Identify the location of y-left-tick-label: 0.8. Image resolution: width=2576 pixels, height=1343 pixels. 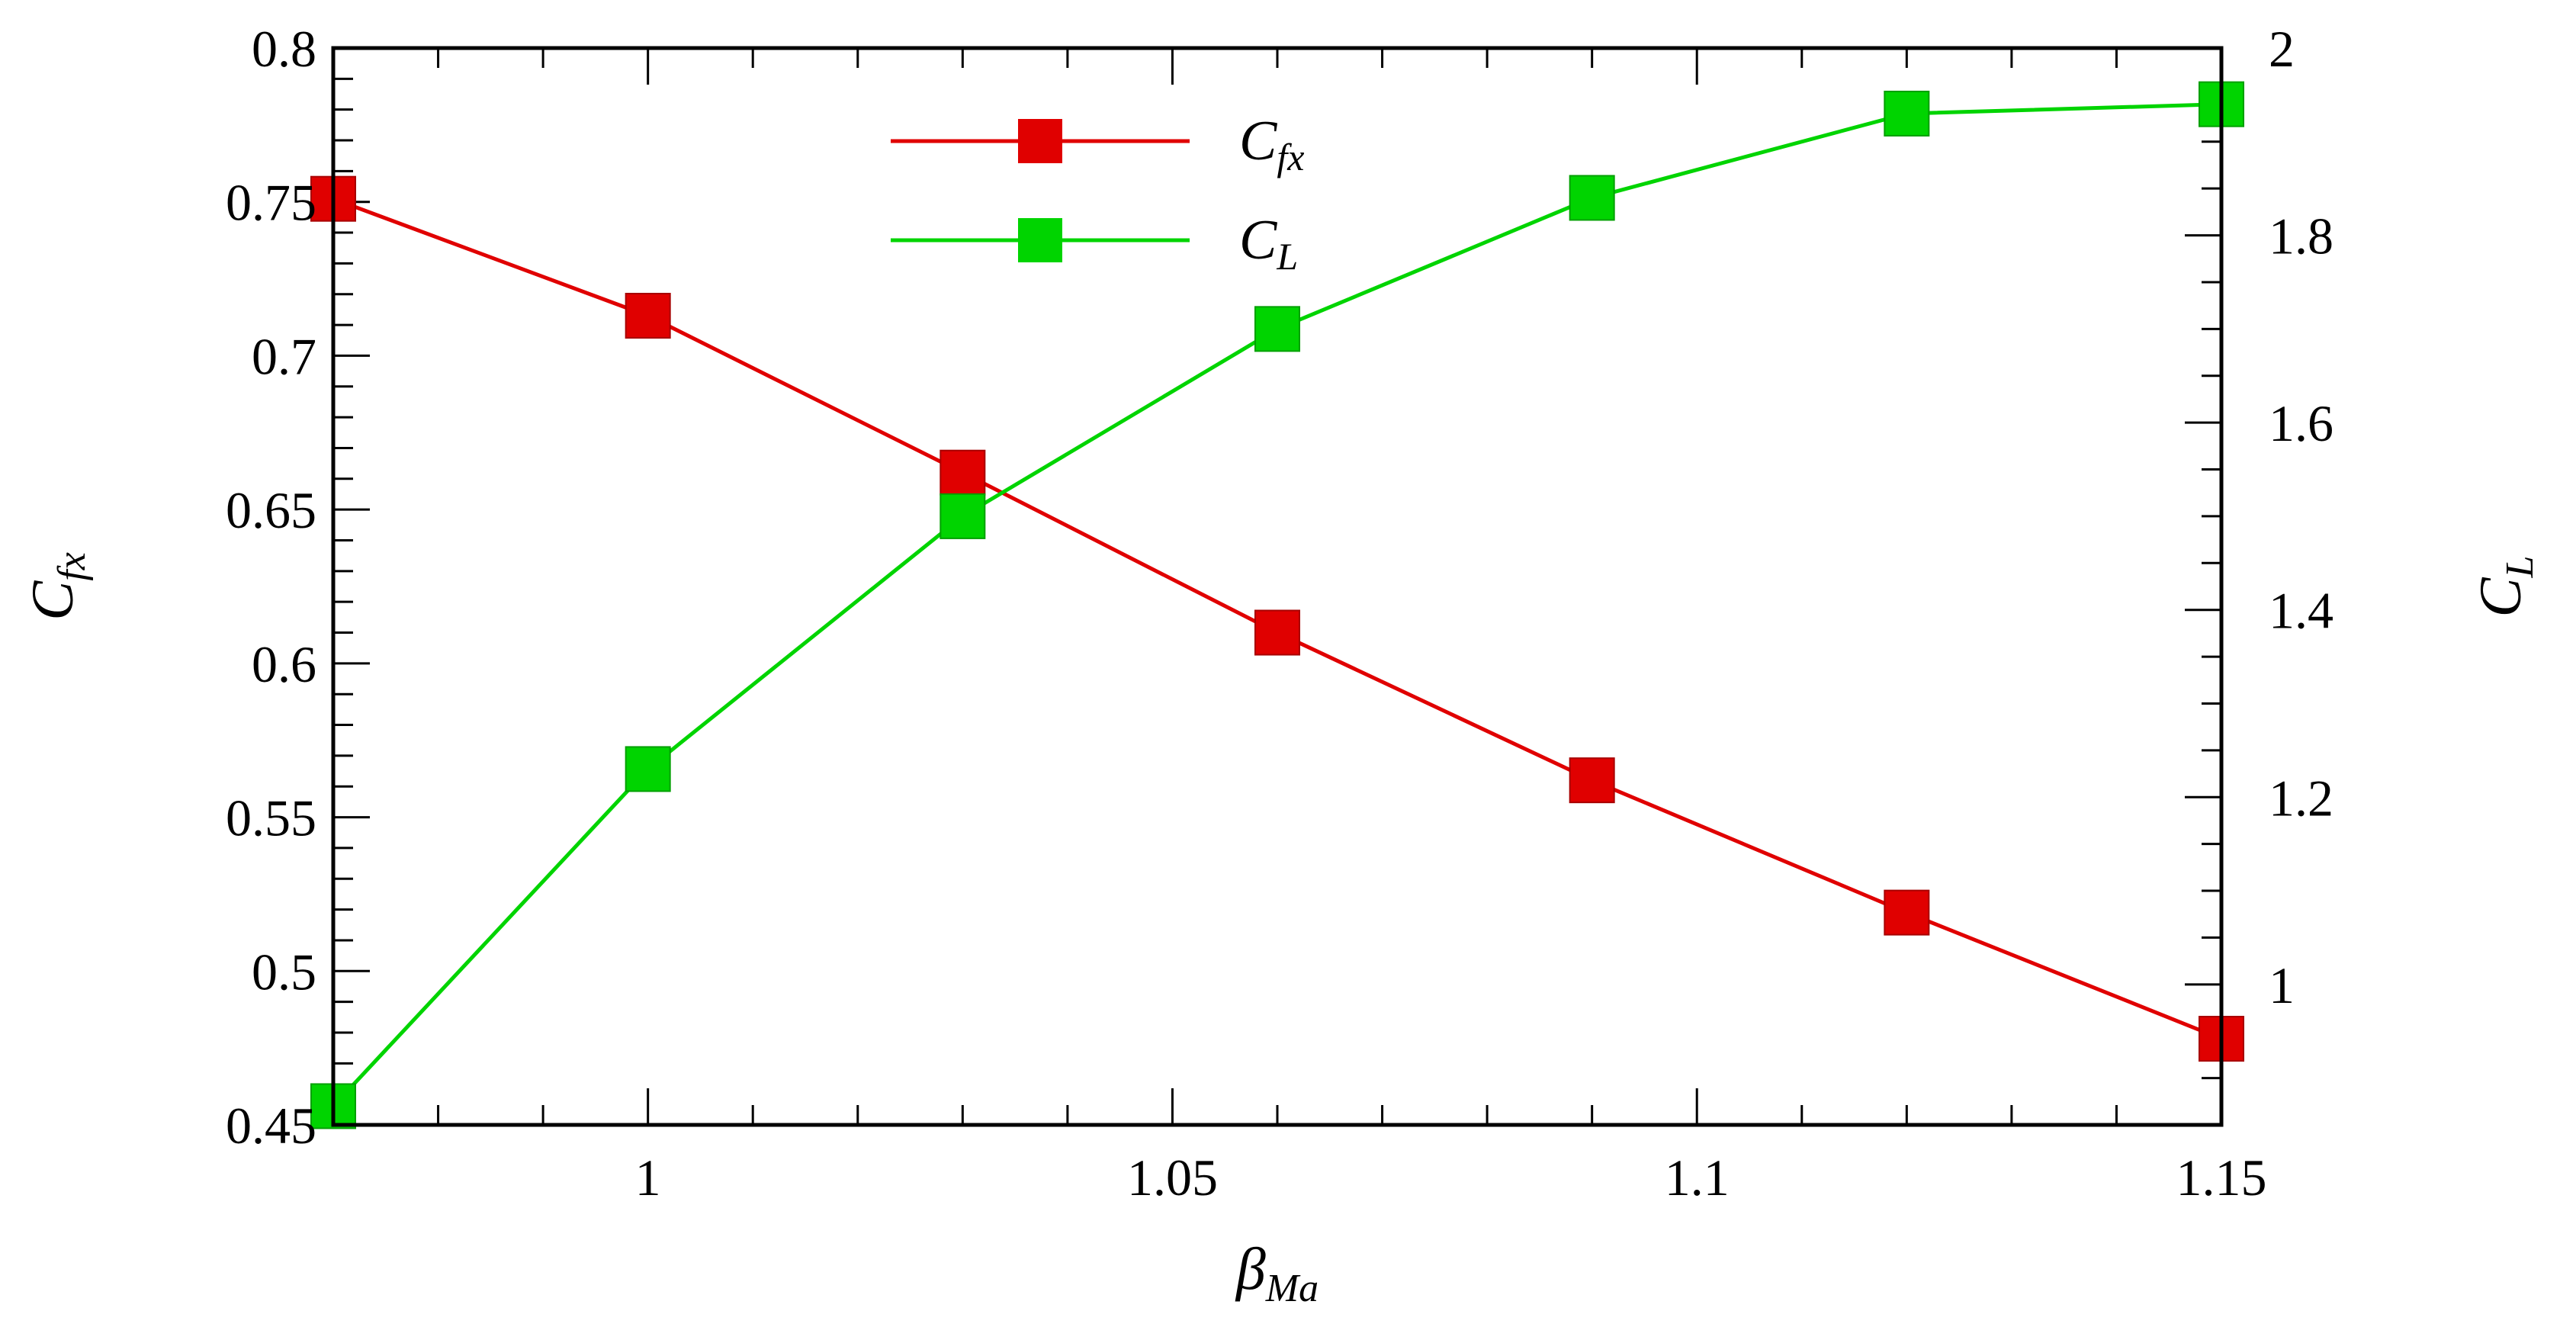
(284, 49).